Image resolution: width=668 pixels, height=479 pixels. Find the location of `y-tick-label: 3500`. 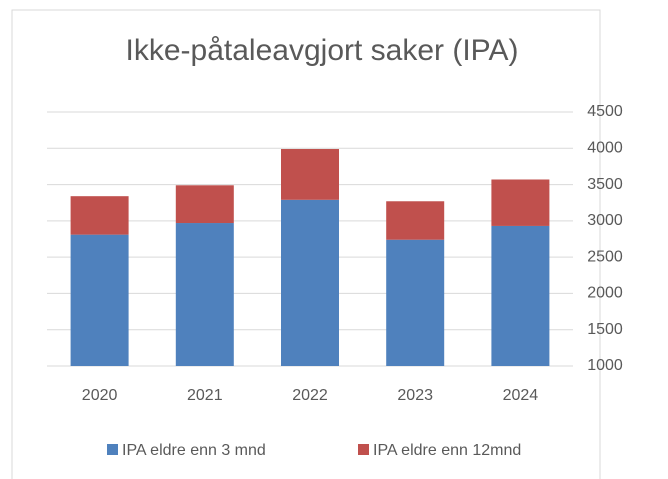

y-tick-label: 3500 is located at coordinates (605, 184).